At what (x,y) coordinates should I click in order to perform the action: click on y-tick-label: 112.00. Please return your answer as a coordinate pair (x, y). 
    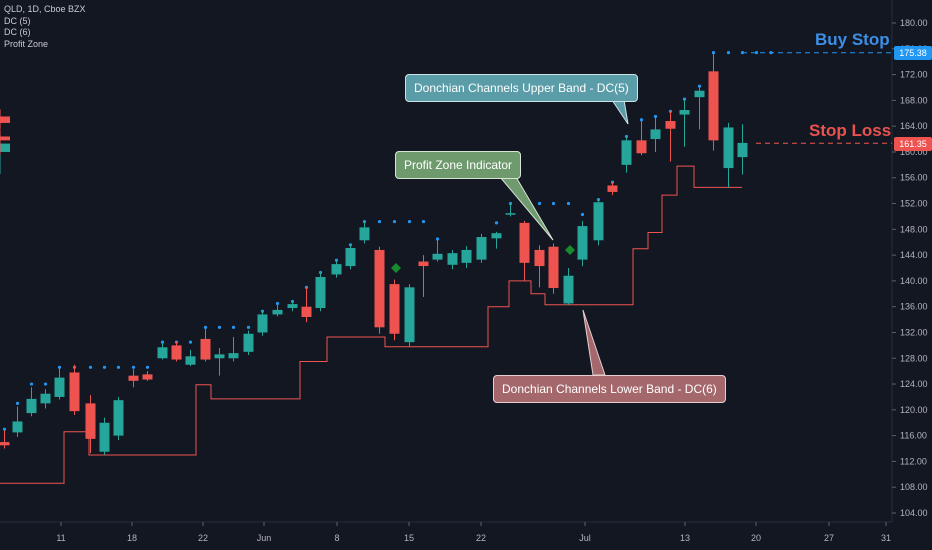
    Looking at the image, I should click on (913, 461).